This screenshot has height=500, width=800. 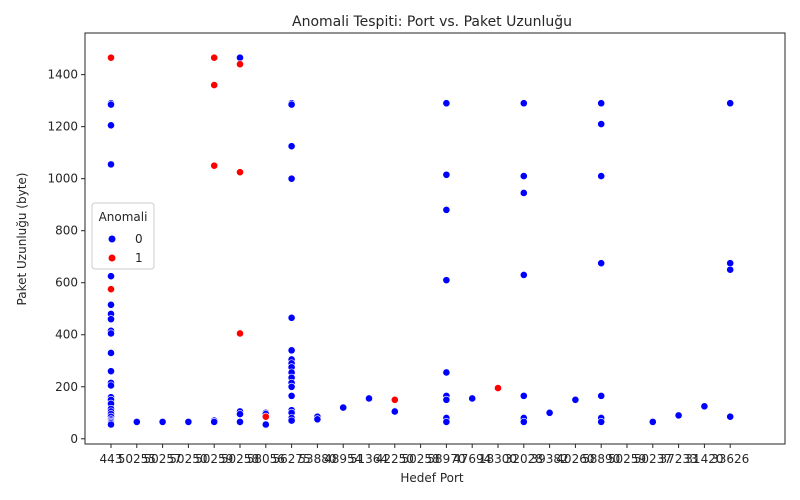 What do you see at coordinates (62, 179) in the screenshot?
I see `y-tick-label: 1000` at bounding box center [62, 179].